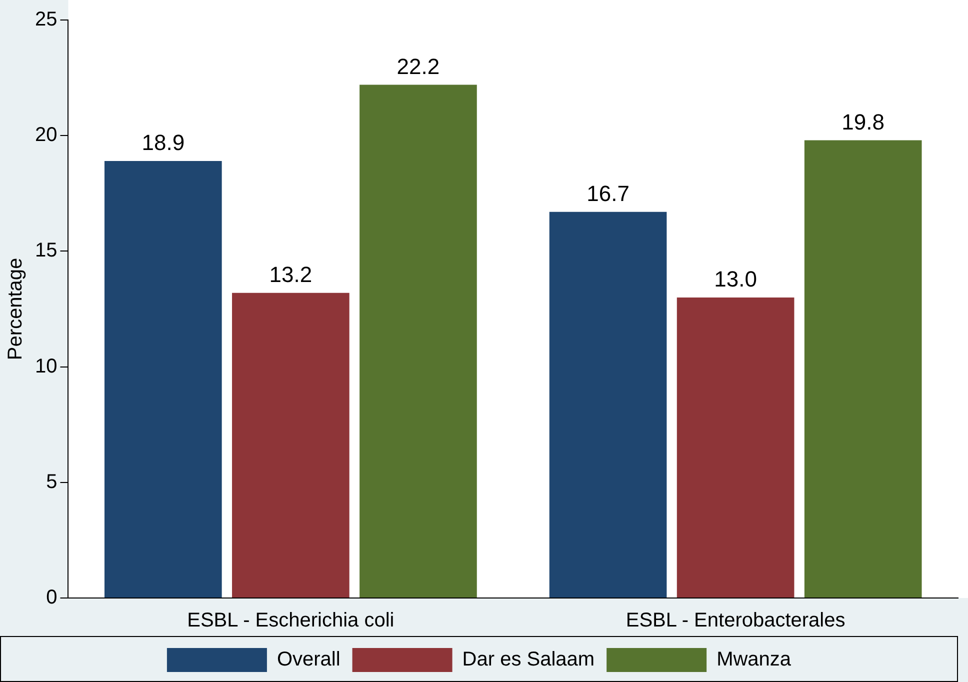 The width and height of the screenshot is (968, 682). Describe the element at coordinates (163, 143) in the screenshot. I see `text: 18.9` at that location.